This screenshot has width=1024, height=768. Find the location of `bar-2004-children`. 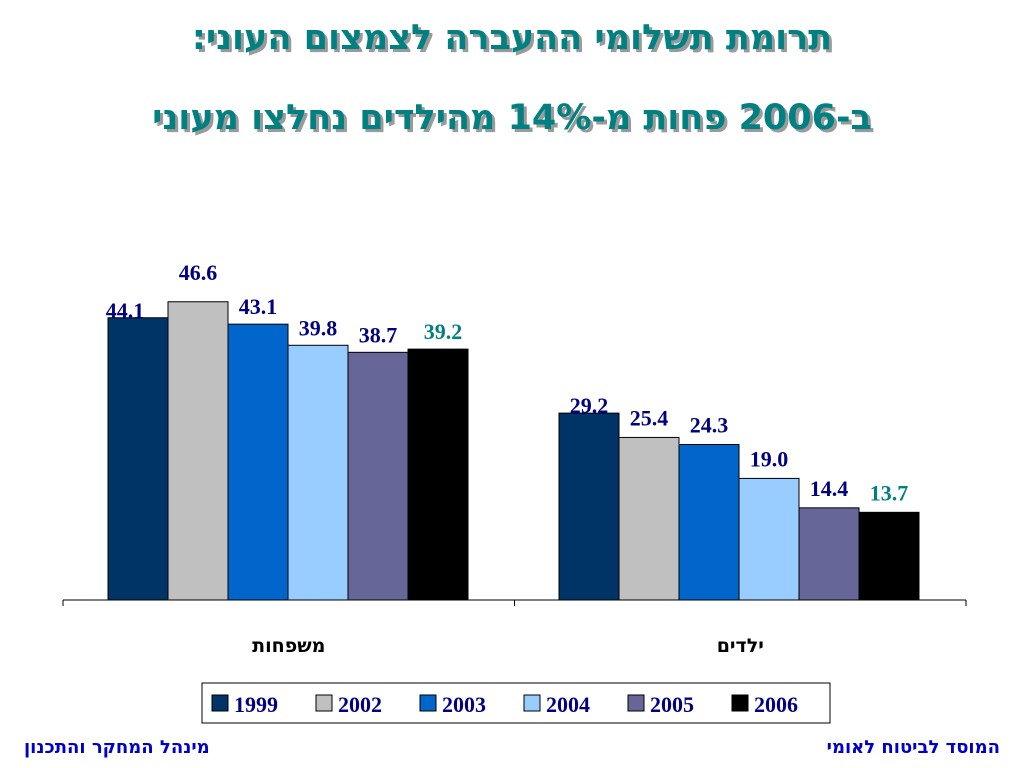

bar-2004-children is located at coordinates (769, 539).